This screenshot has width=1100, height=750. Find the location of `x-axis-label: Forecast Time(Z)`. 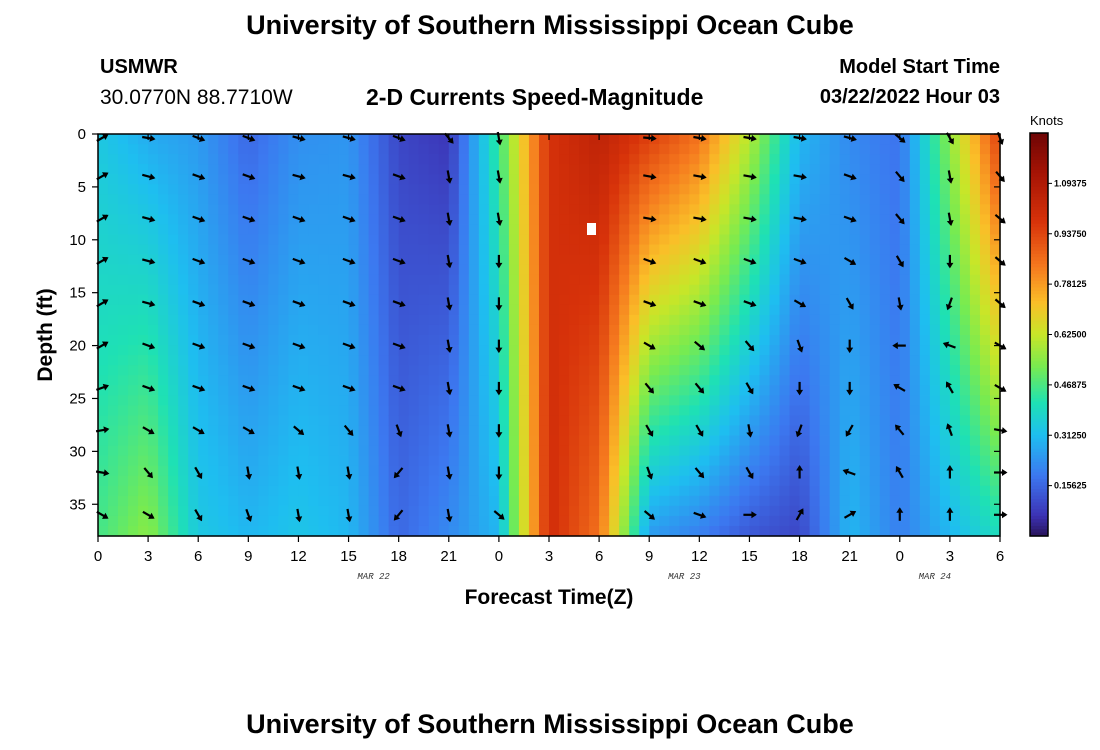

x-axis-label: Forecast Time(Z) is located at coordinates (549, 597).